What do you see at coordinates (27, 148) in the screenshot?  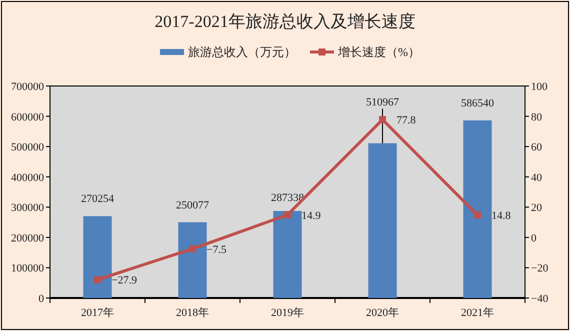 I see `y-tick-label: 500000` at bounding box center [27, 148].